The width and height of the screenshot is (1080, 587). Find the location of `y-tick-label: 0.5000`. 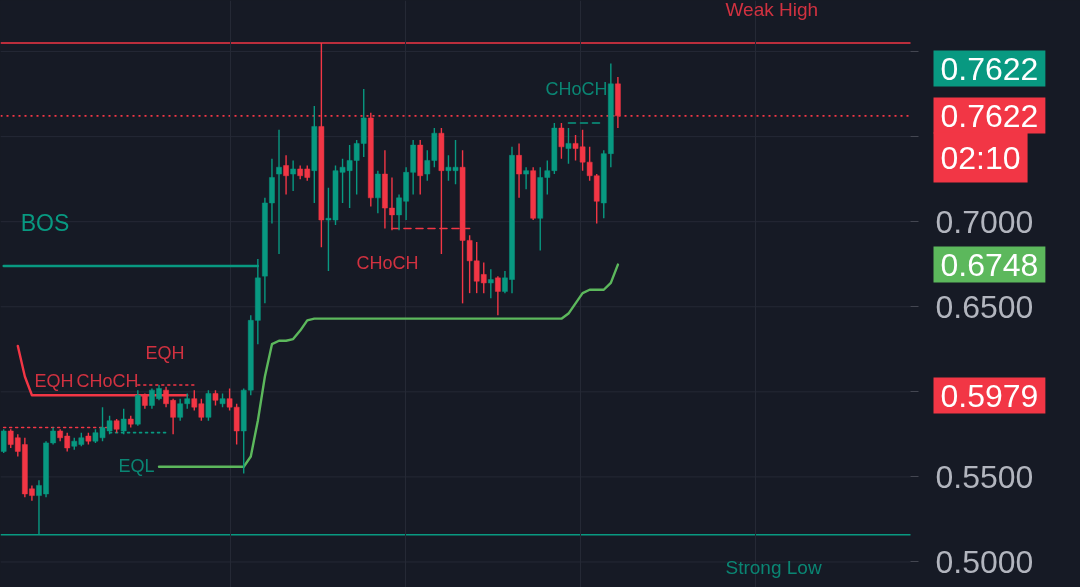

y-tick-label: 0.5000 is located at coordinates (984, 561).